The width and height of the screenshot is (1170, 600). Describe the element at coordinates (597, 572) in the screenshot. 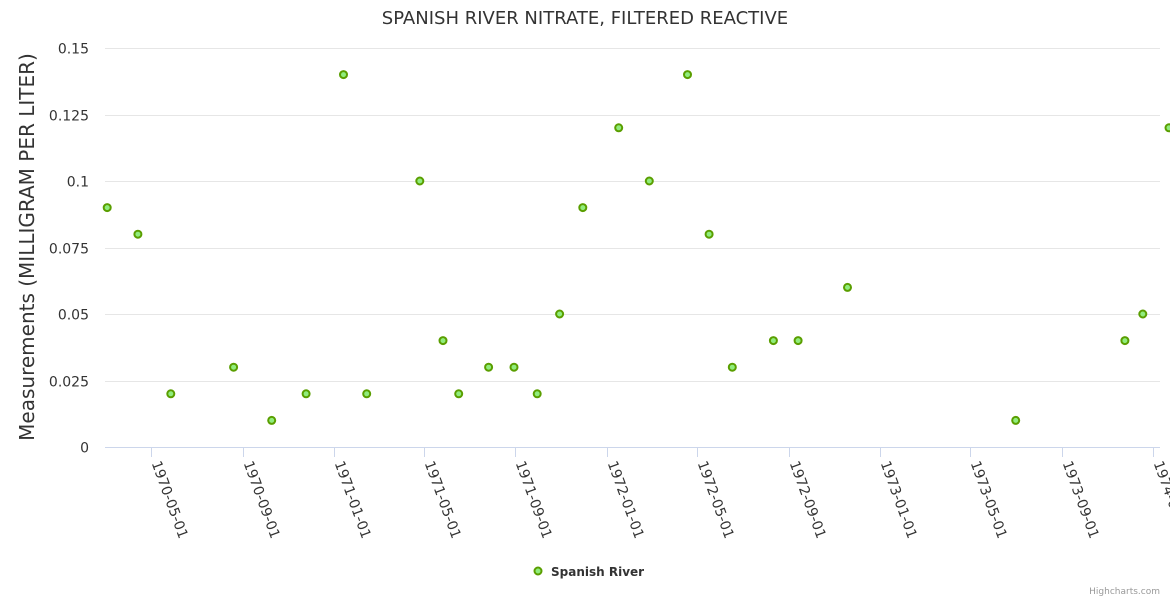

I see `legend-label: Spanish River` at that location.